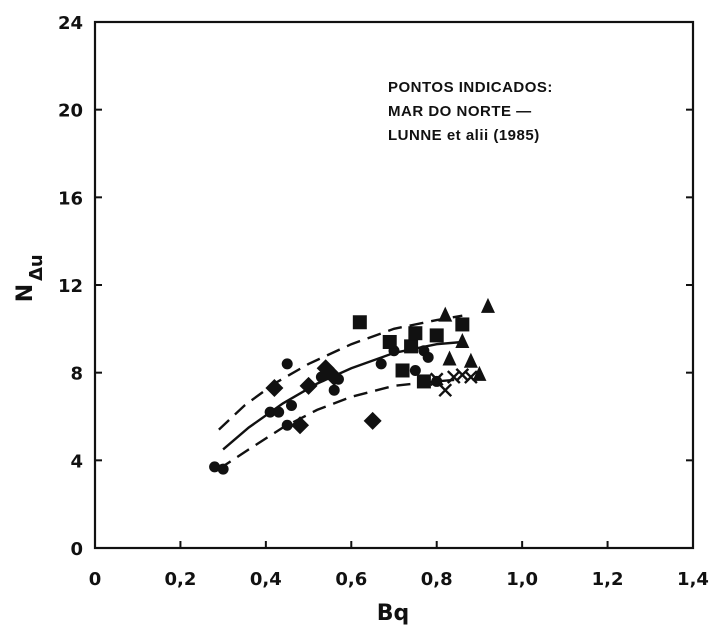 The image size is (712, 631). I want to click on x-axis-title: Bq, so click(393, 613).